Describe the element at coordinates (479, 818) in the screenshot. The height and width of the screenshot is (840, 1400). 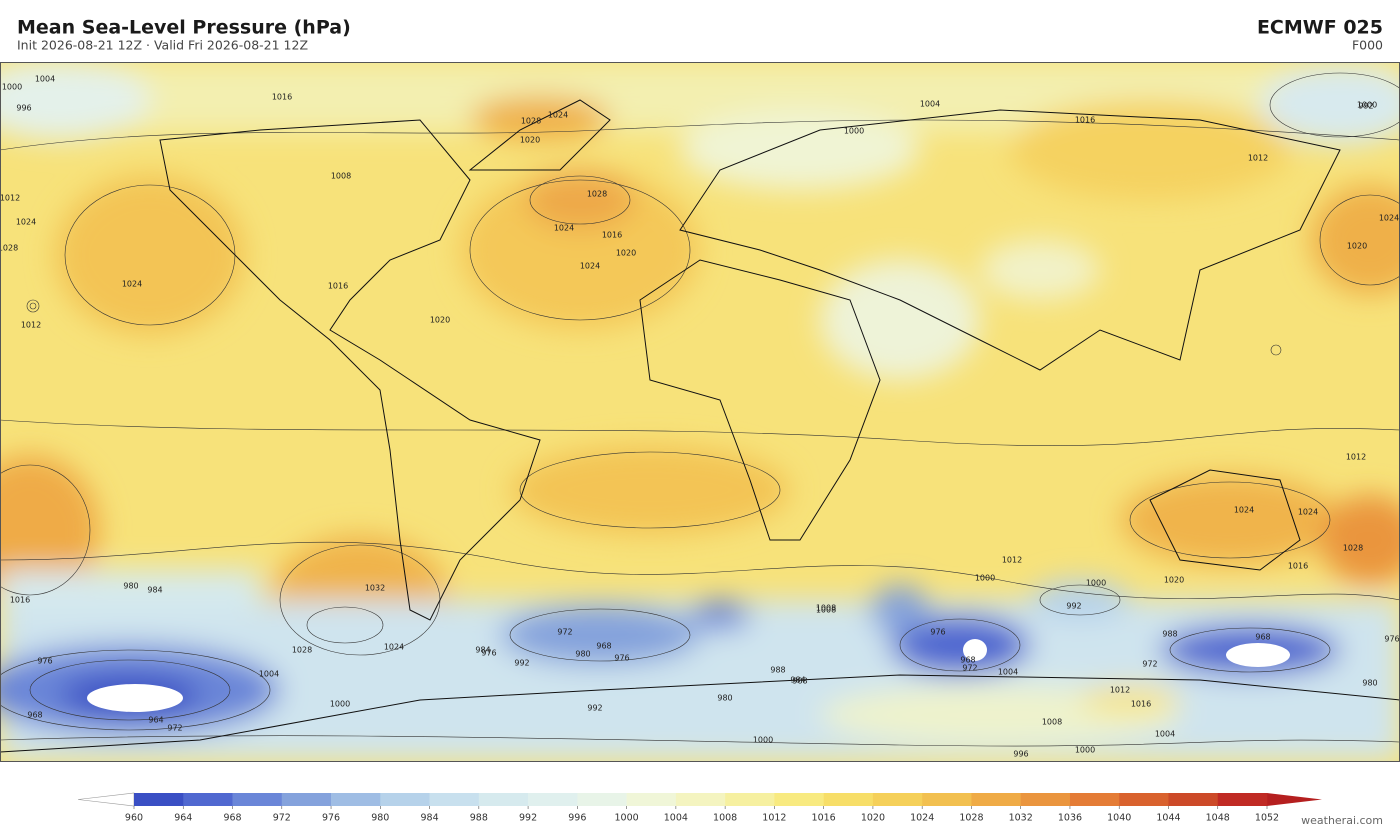
I see `colorbar-tick-label: 988` at that location.